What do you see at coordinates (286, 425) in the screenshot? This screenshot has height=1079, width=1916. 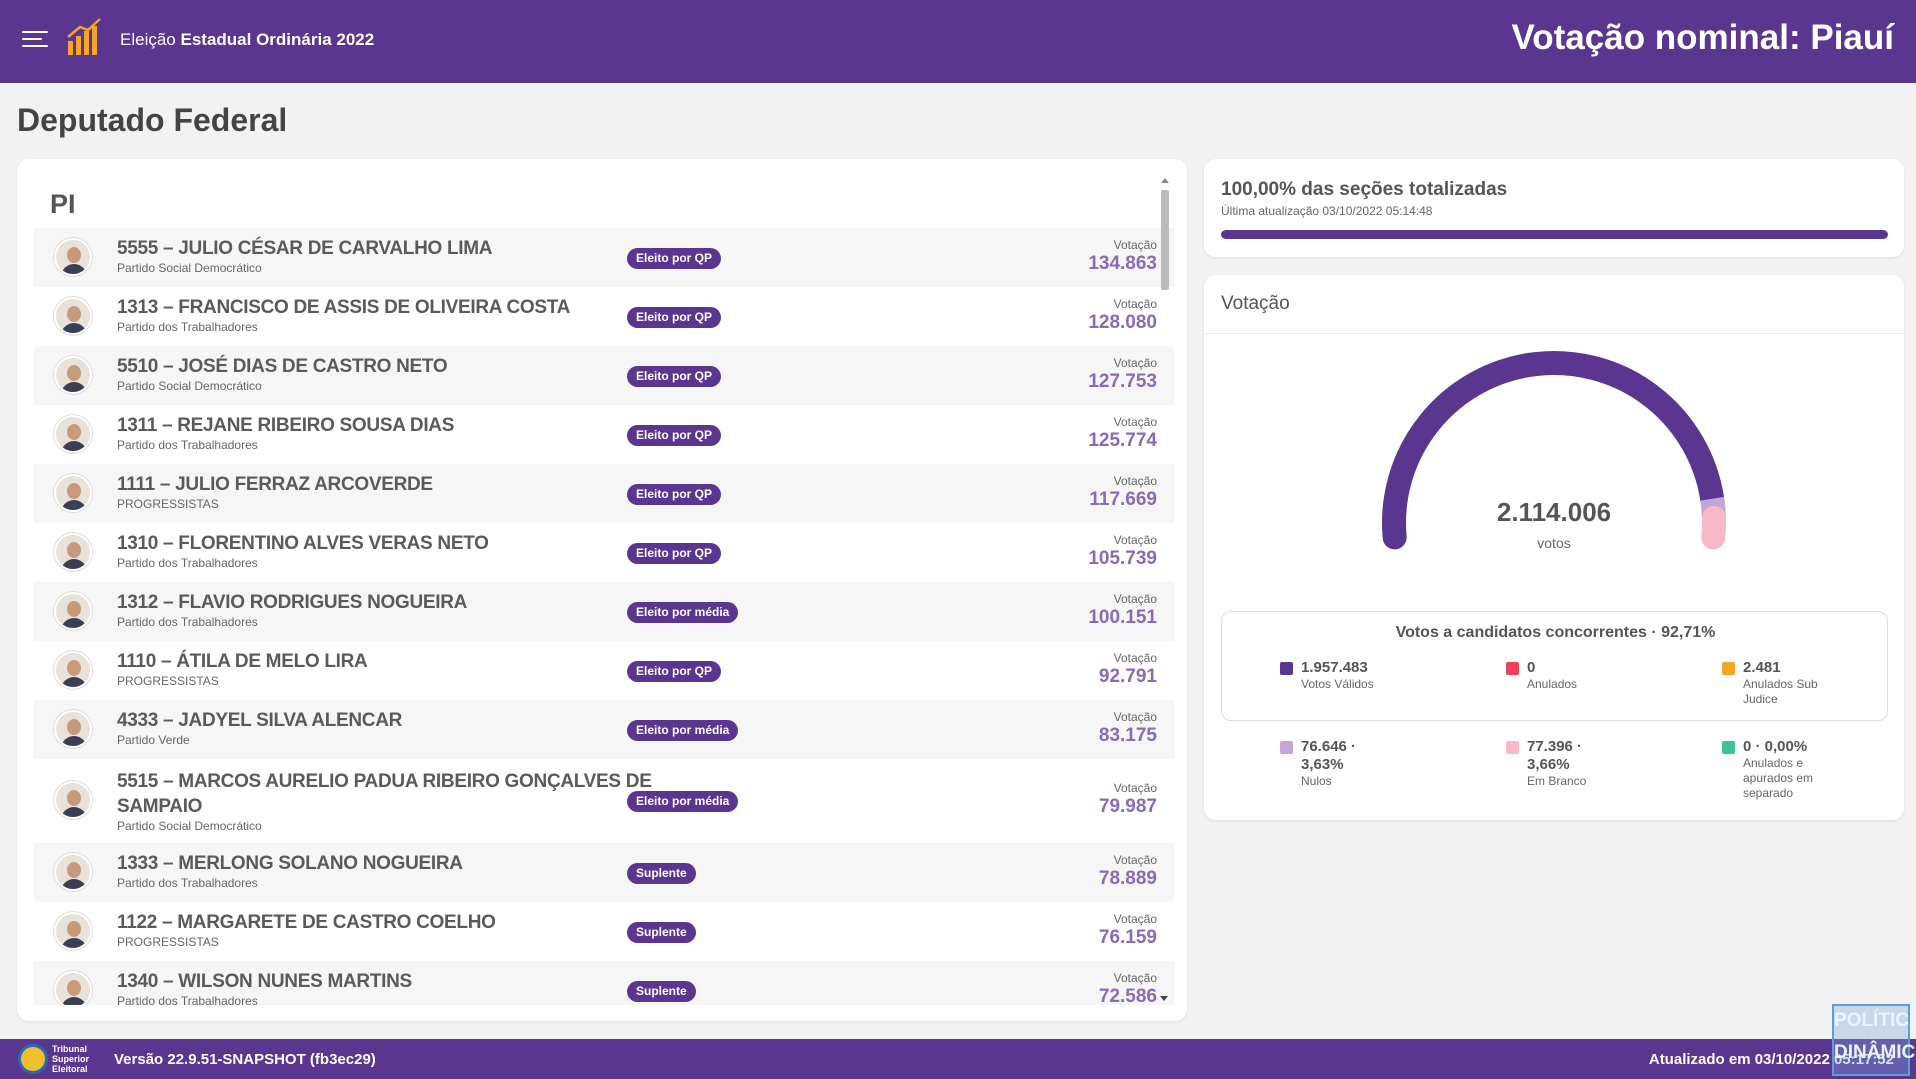 I see `candidate-name: 1311 – REJANE RIBEIRO SOUSA DIAS` at bounding box center [286, 425].